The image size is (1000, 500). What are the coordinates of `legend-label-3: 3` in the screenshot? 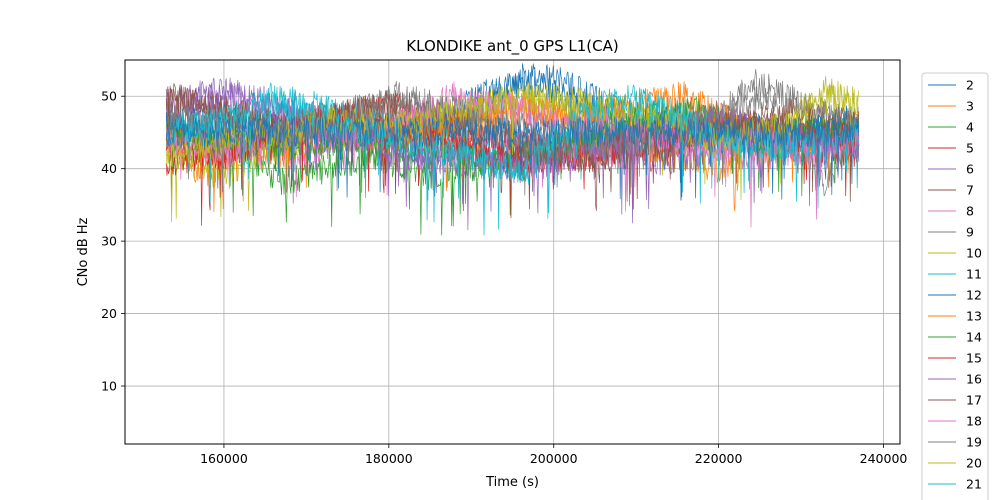 It's located at (970, 106).